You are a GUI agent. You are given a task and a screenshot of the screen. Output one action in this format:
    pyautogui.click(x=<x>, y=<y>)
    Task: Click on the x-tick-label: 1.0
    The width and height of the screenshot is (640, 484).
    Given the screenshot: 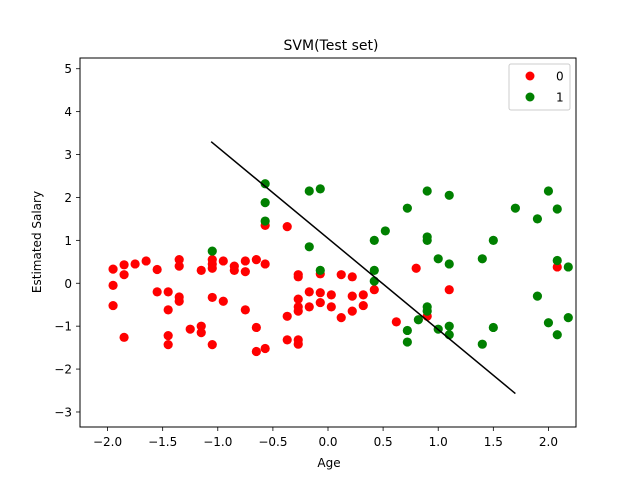 What is the action you would take?
    pyautogui.click(x=438, y=442)
    